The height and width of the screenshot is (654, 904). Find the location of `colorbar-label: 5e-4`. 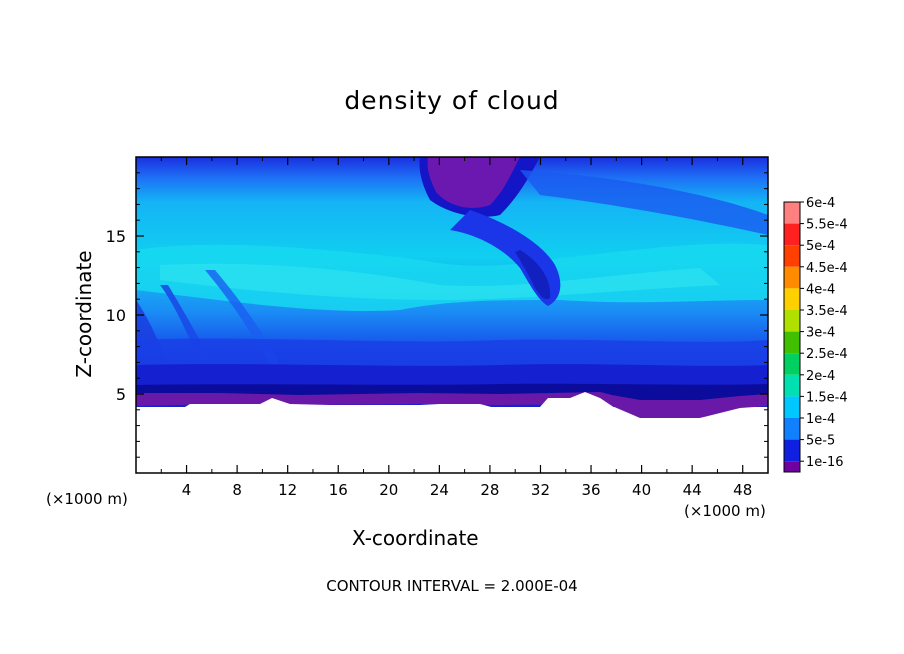

colorbar-label: 5e-4 is located at coordinates (820, 246).